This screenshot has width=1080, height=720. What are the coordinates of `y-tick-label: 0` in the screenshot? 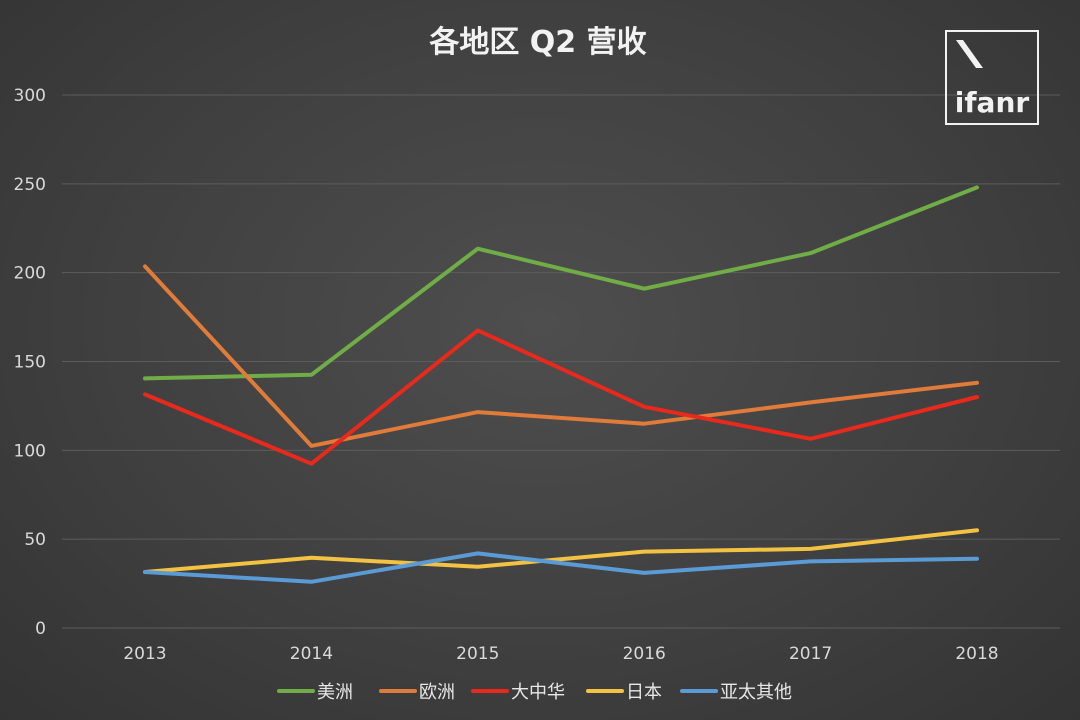 It's located at (40, 629).